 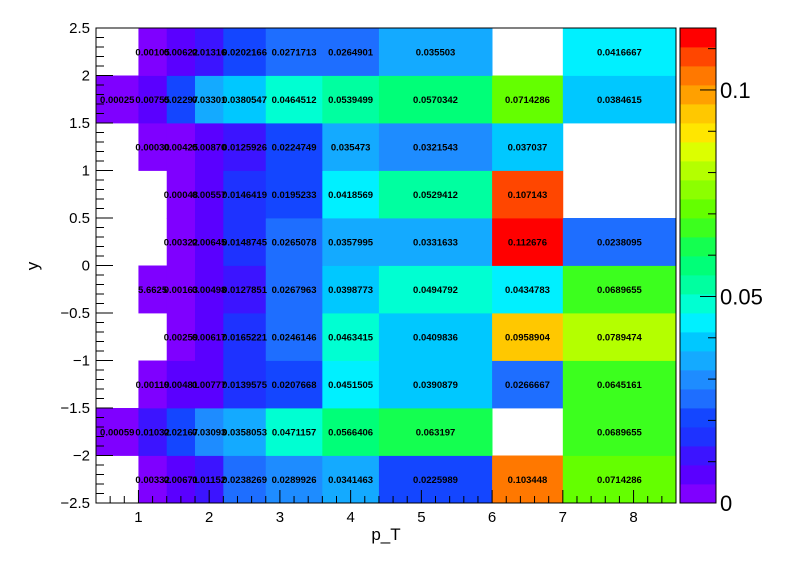 I want to click on x-tick-label: 2, so click(x=209, y=517).